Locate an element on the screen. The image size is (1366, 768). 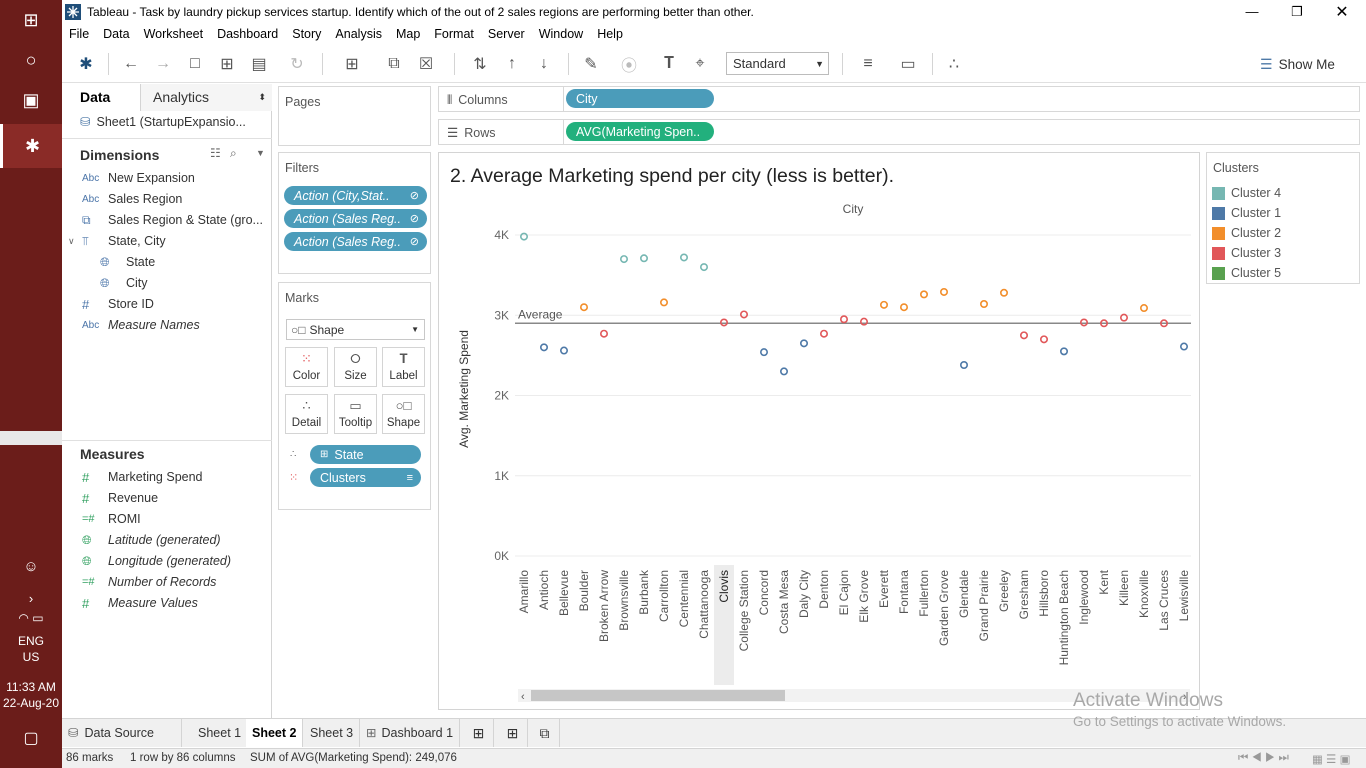
restore-icon: ❐ is located at coordinates (1297, 11).